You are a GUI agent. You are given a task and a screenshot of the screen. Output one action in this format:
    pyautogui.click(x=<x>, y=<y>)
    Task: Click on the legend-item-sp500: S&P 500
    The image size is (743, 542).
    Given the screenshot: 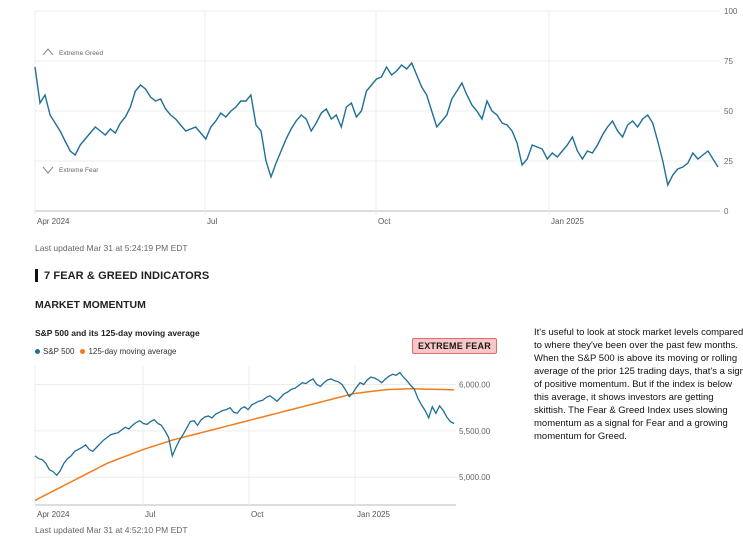 What is the action you would take?
    pyautogui.click(x=54, y=351)
    